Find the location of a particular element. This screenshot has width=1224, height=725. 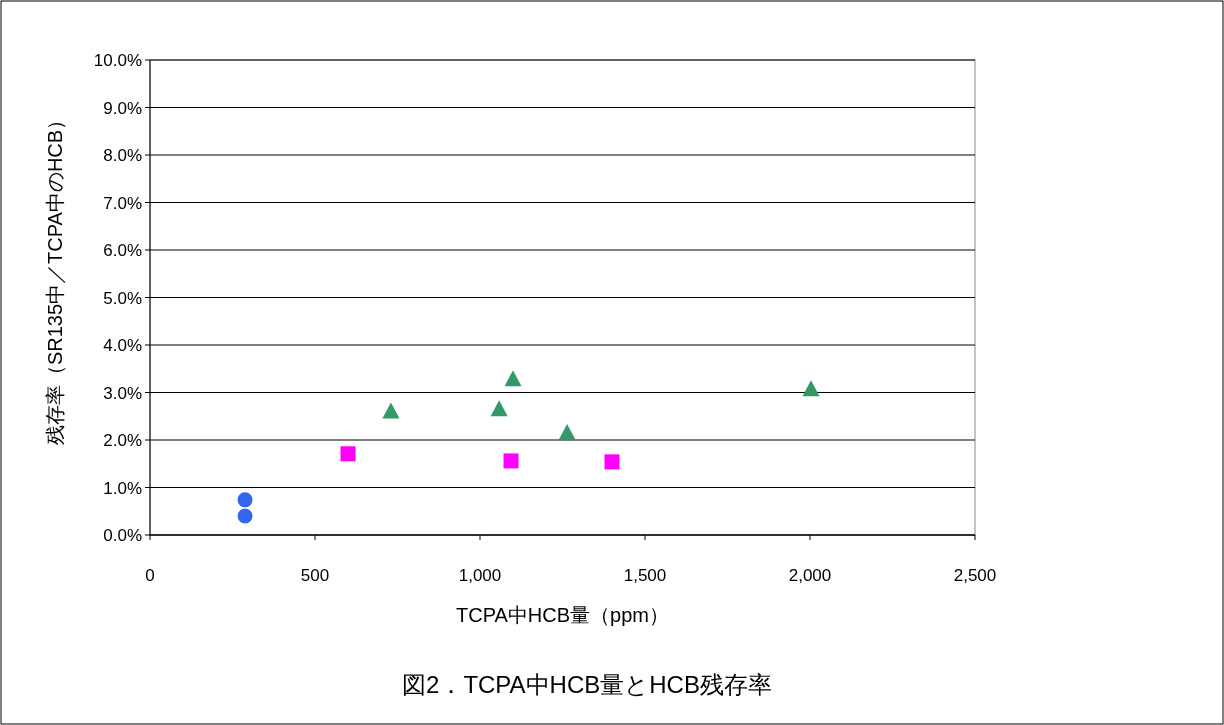

x-tick-label: 1,000 is located at coordinates (480, 575).